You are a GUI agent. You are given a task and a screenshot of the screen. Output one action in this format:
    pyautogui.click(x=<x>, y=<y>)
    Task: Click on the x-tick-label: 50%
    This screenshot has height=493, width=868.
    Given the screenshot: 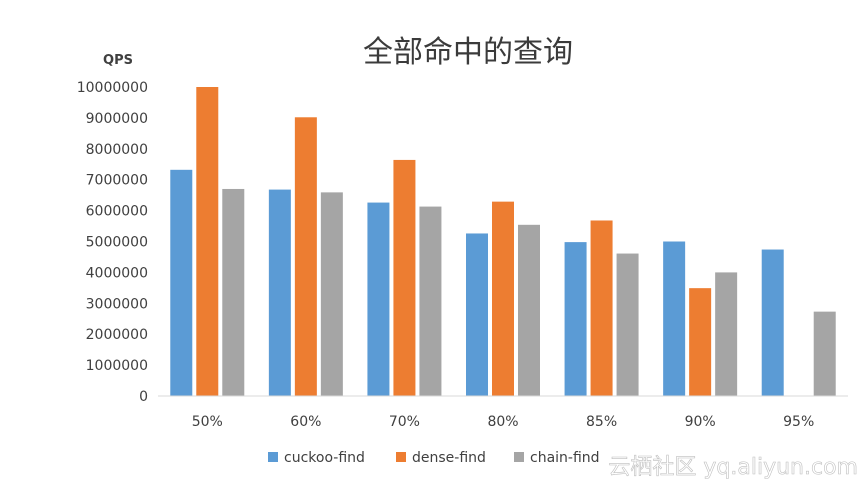 What is the action you would take?
    pyautogui.click(x=207, y=422)
    